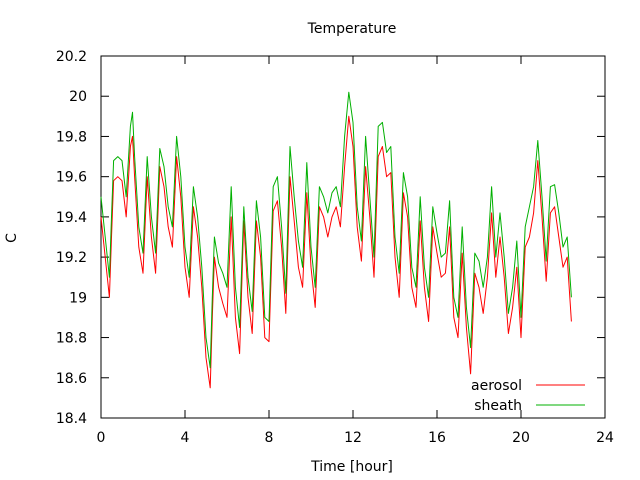 This screenshot has width=640, height=480. I want to click on x-tick-label: 0, so click(101, 438).